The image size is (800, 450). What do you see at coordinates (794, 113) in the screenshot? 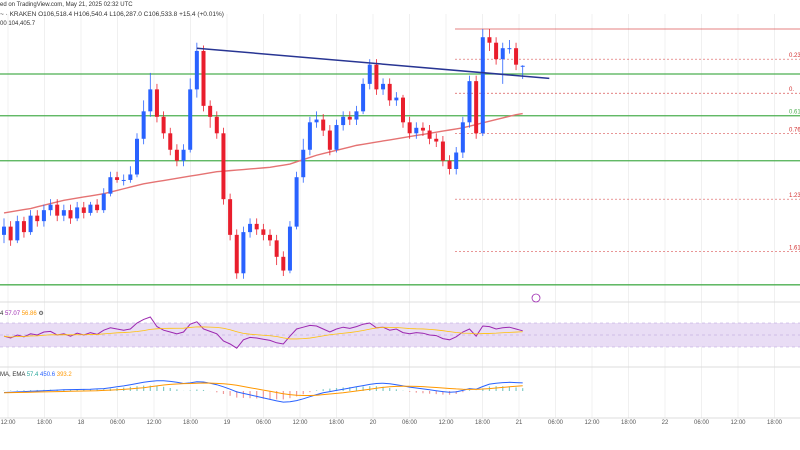
I see `fib-level-label: 0.61` at bounding box center [794, 113].